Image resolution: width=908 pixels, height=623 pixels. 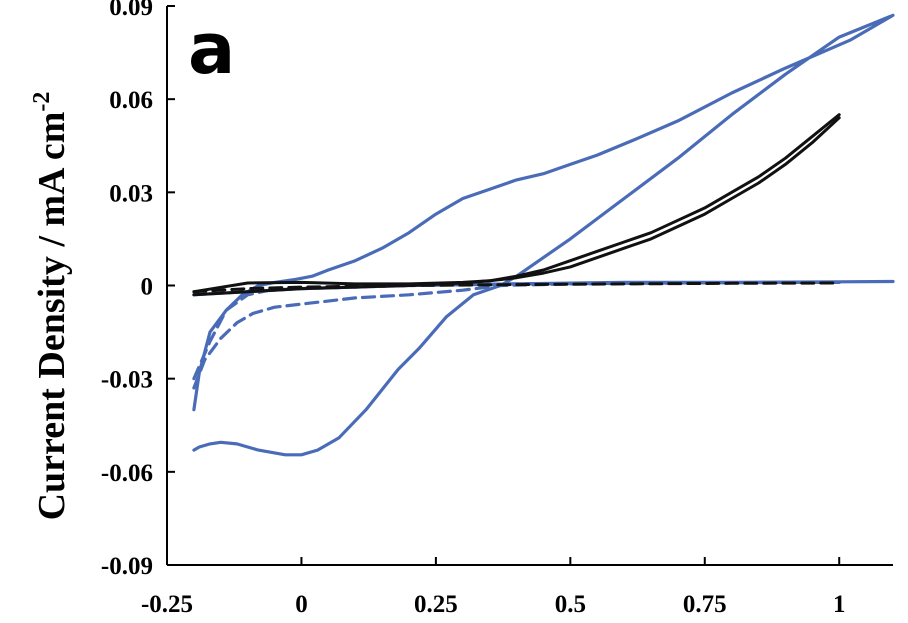 What do you see at coordinates (147, 287) in the screenshot?
I see `y-tick-label: 0` at bounding box center [147, 287].